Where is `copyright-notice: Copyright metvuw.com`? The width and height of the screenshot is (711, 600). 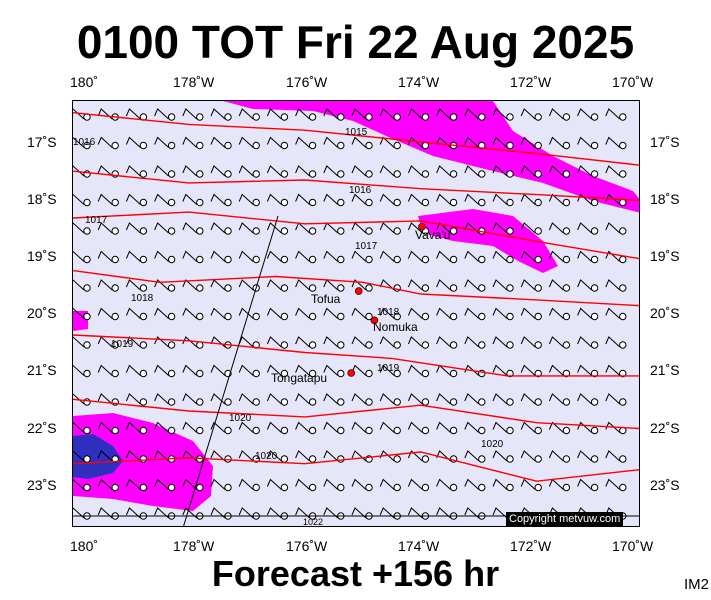 copyright-notice: Copyright metvuw.com is located at coordinates (565, 519).